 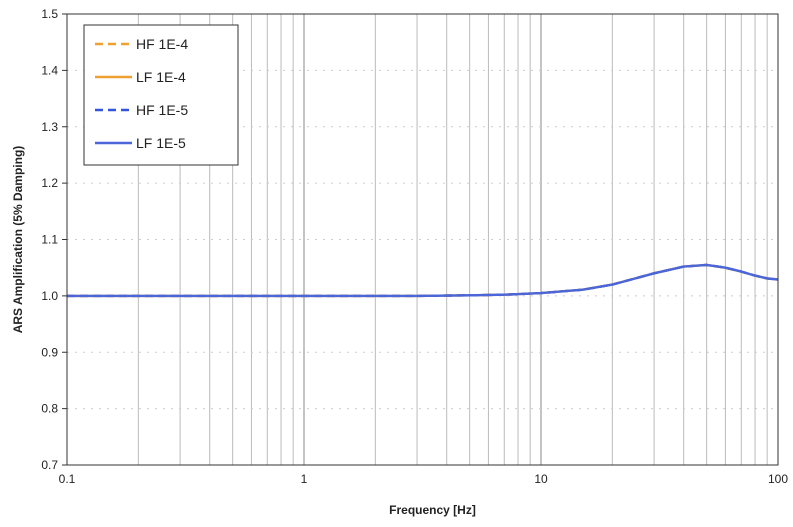 What do you see at coordinates (304, 479) in the screenshot?
I see `x-tick-label: 1` at bounding box center [304, 479].